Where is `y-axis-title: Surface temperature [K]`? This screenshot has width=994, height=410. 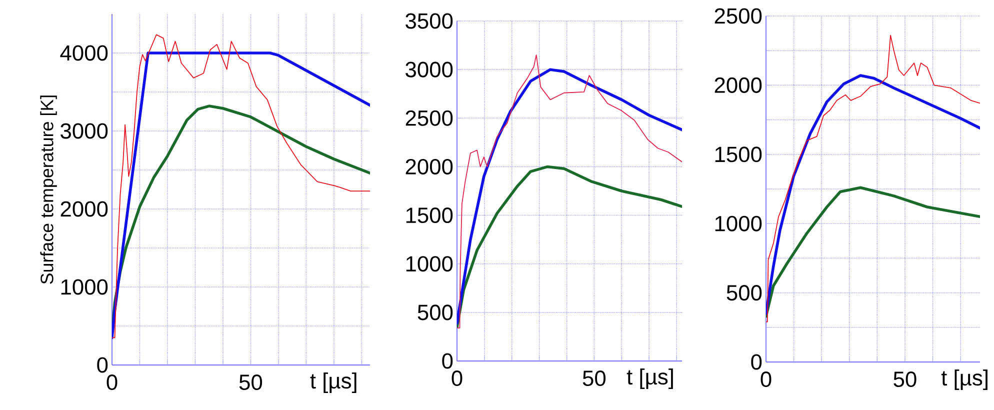
y-axis-title: Surface temperature [K] is located at coordinates (48, 190).